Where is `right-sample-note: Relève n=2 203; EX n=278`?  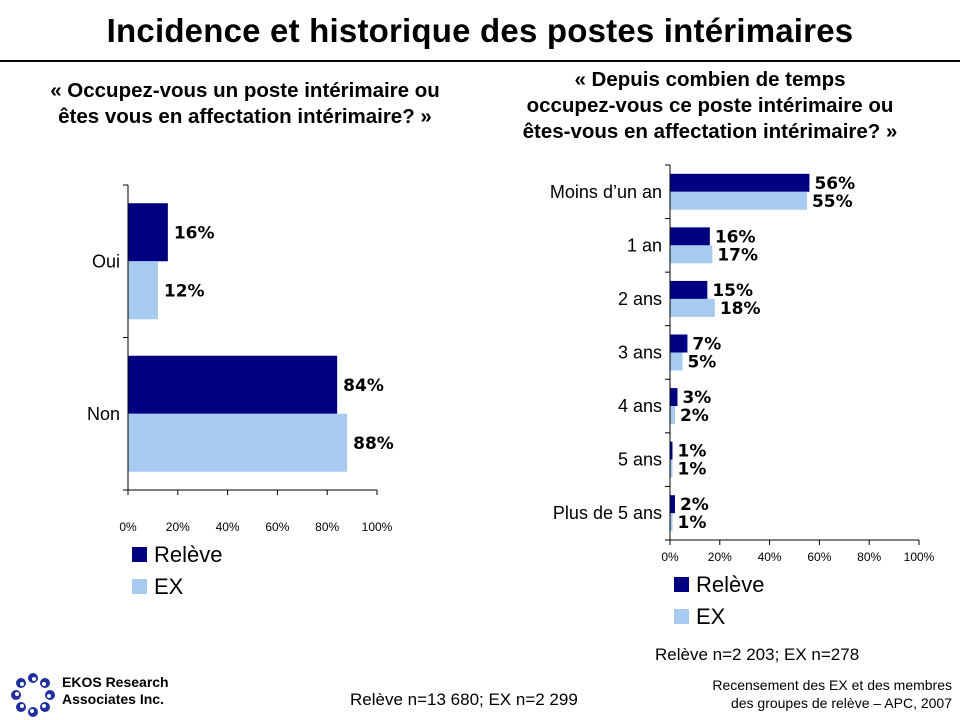 right-sample-note: Relève n=2 203; EX n=278 is located at coordinates (757, 654).